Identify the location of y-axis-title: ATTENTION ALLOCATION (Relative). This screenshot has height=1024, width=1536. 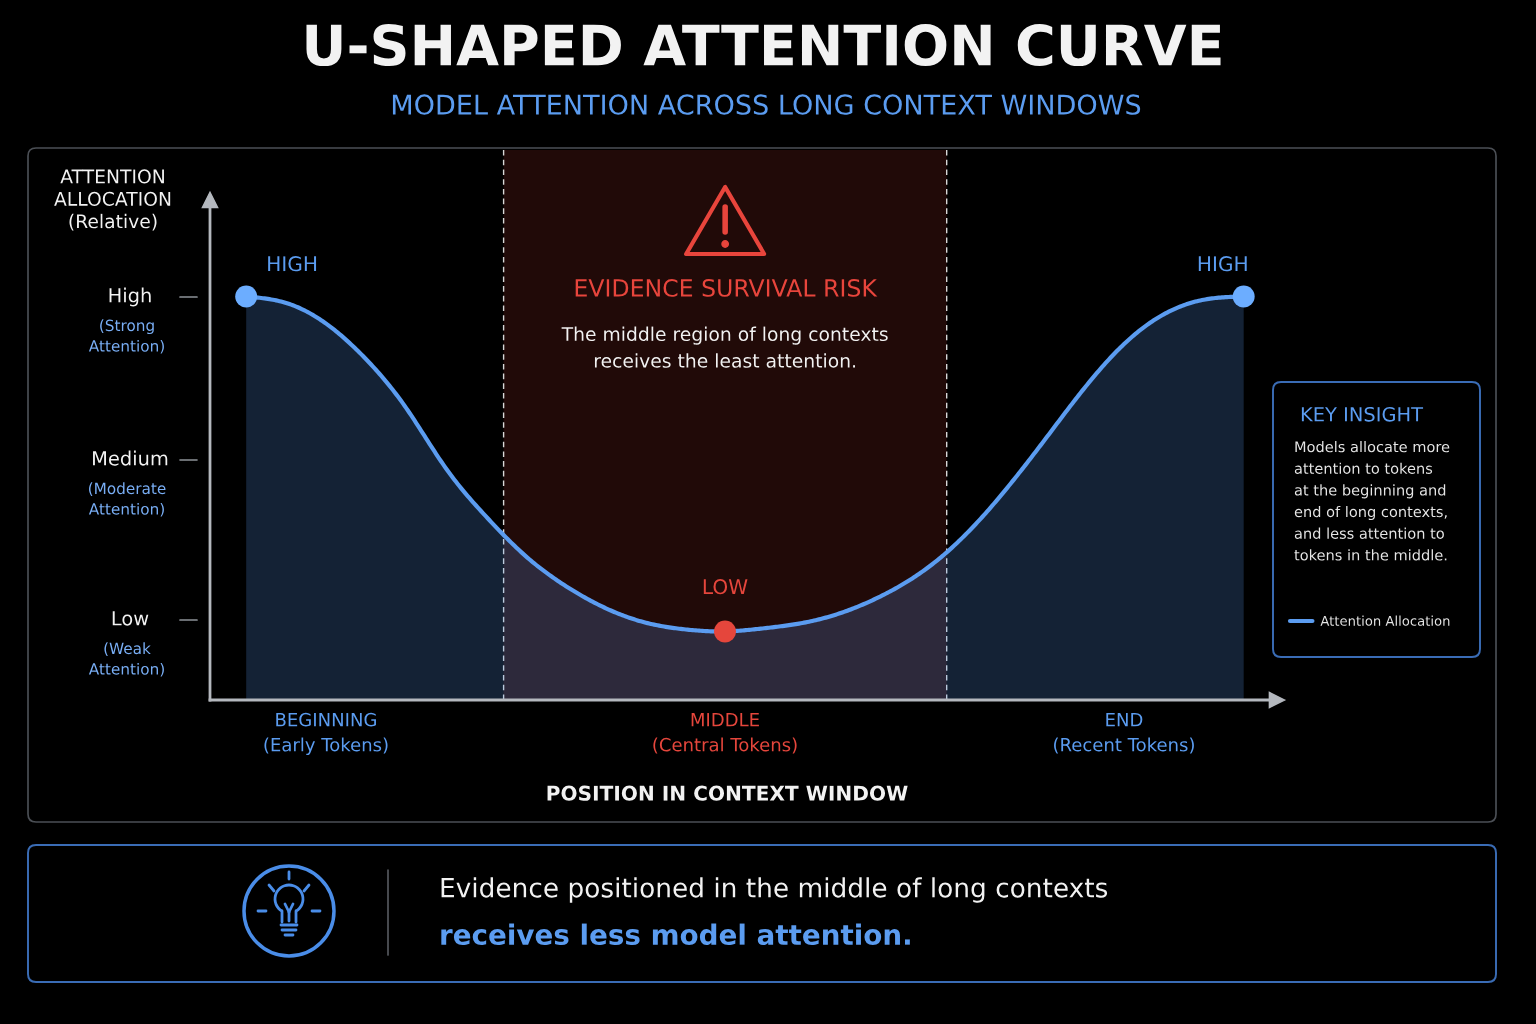
(112, 200).